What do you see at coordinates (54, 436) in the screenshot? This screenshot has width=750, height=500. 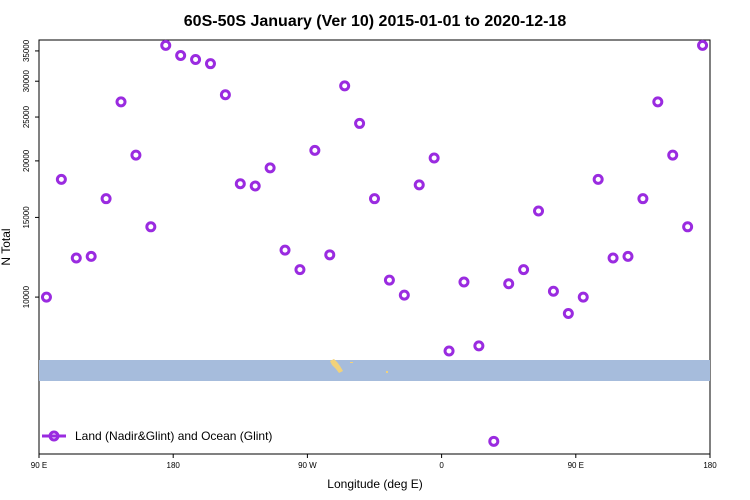 I see `legend-marker` at bounding box center [54, 436].